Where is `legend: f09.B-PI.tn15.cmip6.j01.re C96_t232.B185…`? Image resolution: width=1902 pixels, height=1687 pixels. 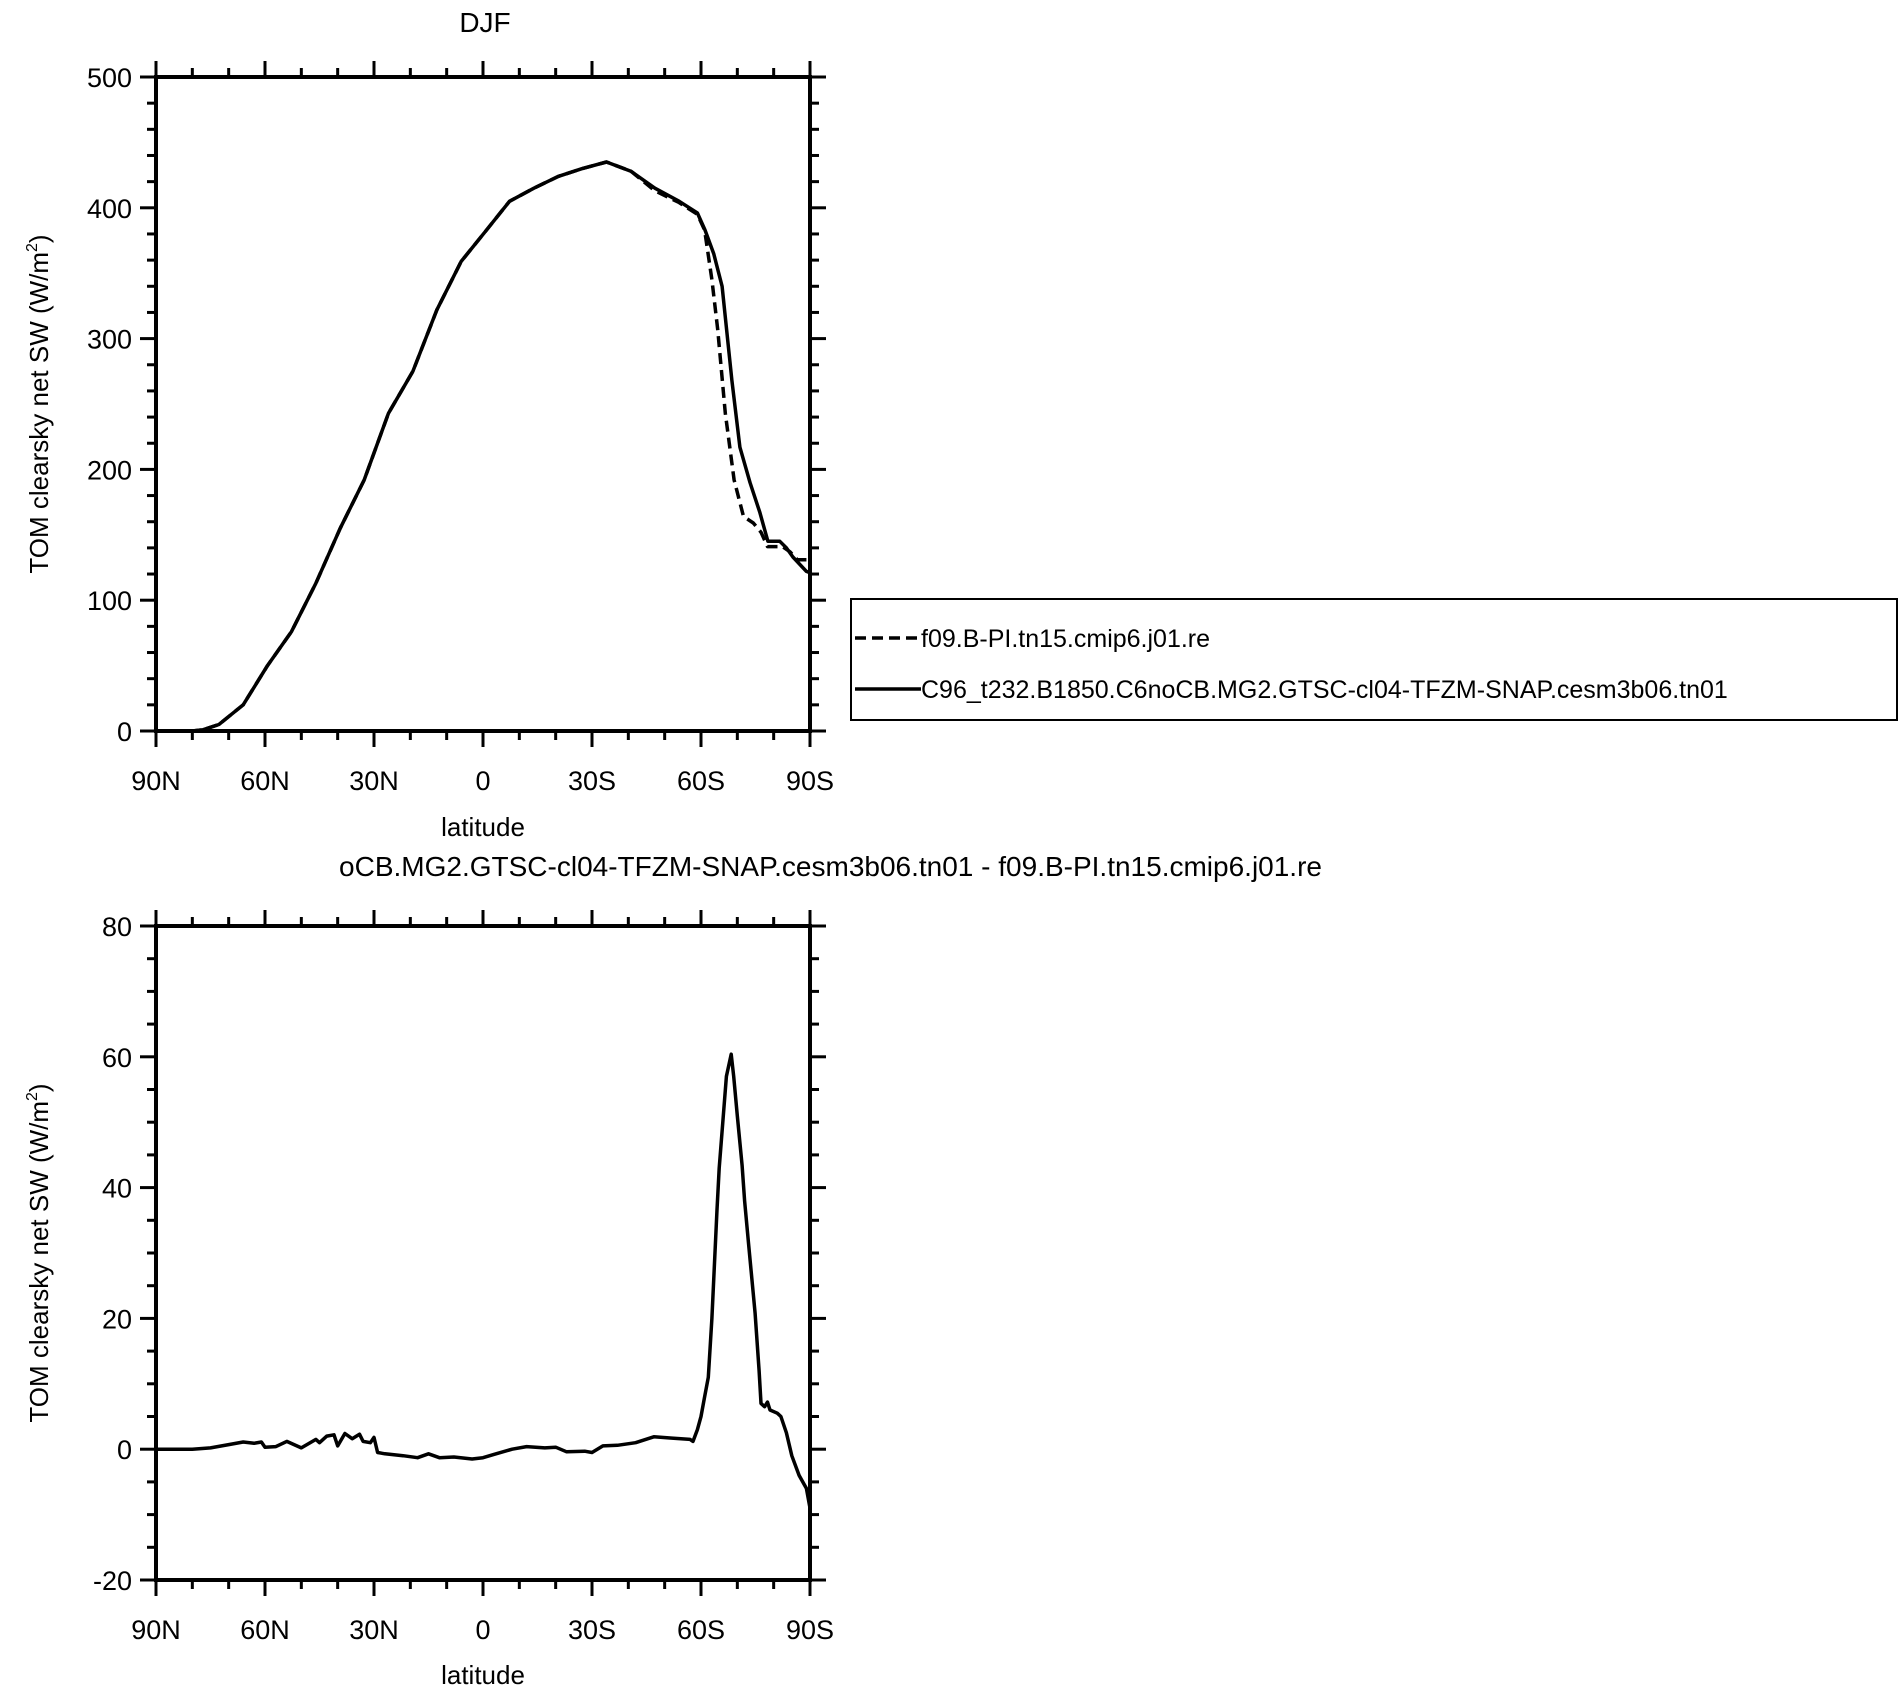
legend: f09.B-PI.tn15.cmip6.j01.re C96_t232.B185… is located at coordinates (1374, 659).